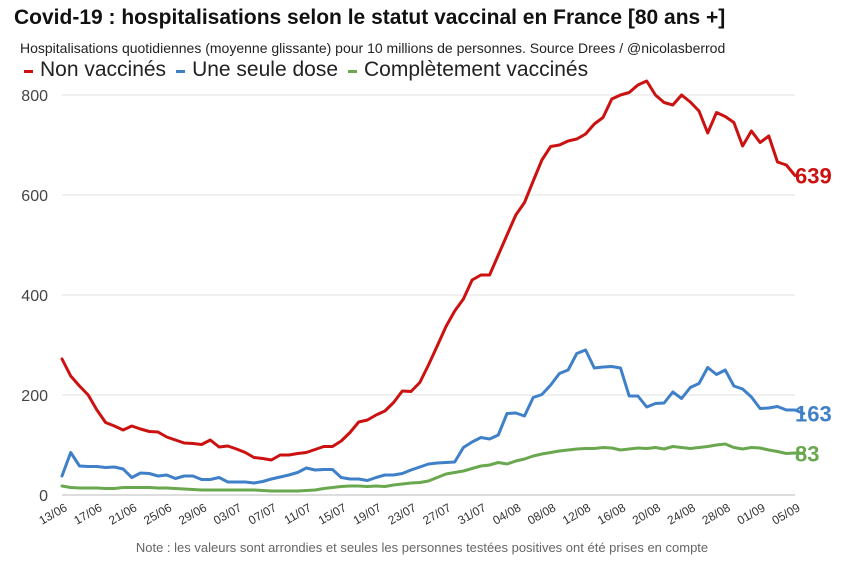 Image resolution: width=844 pixels, height=563 pixels. What do you see at coordinates (506, 513) in the screenshot?
I see `x-tick-label: 04/08` at bounding box center [506, 513].